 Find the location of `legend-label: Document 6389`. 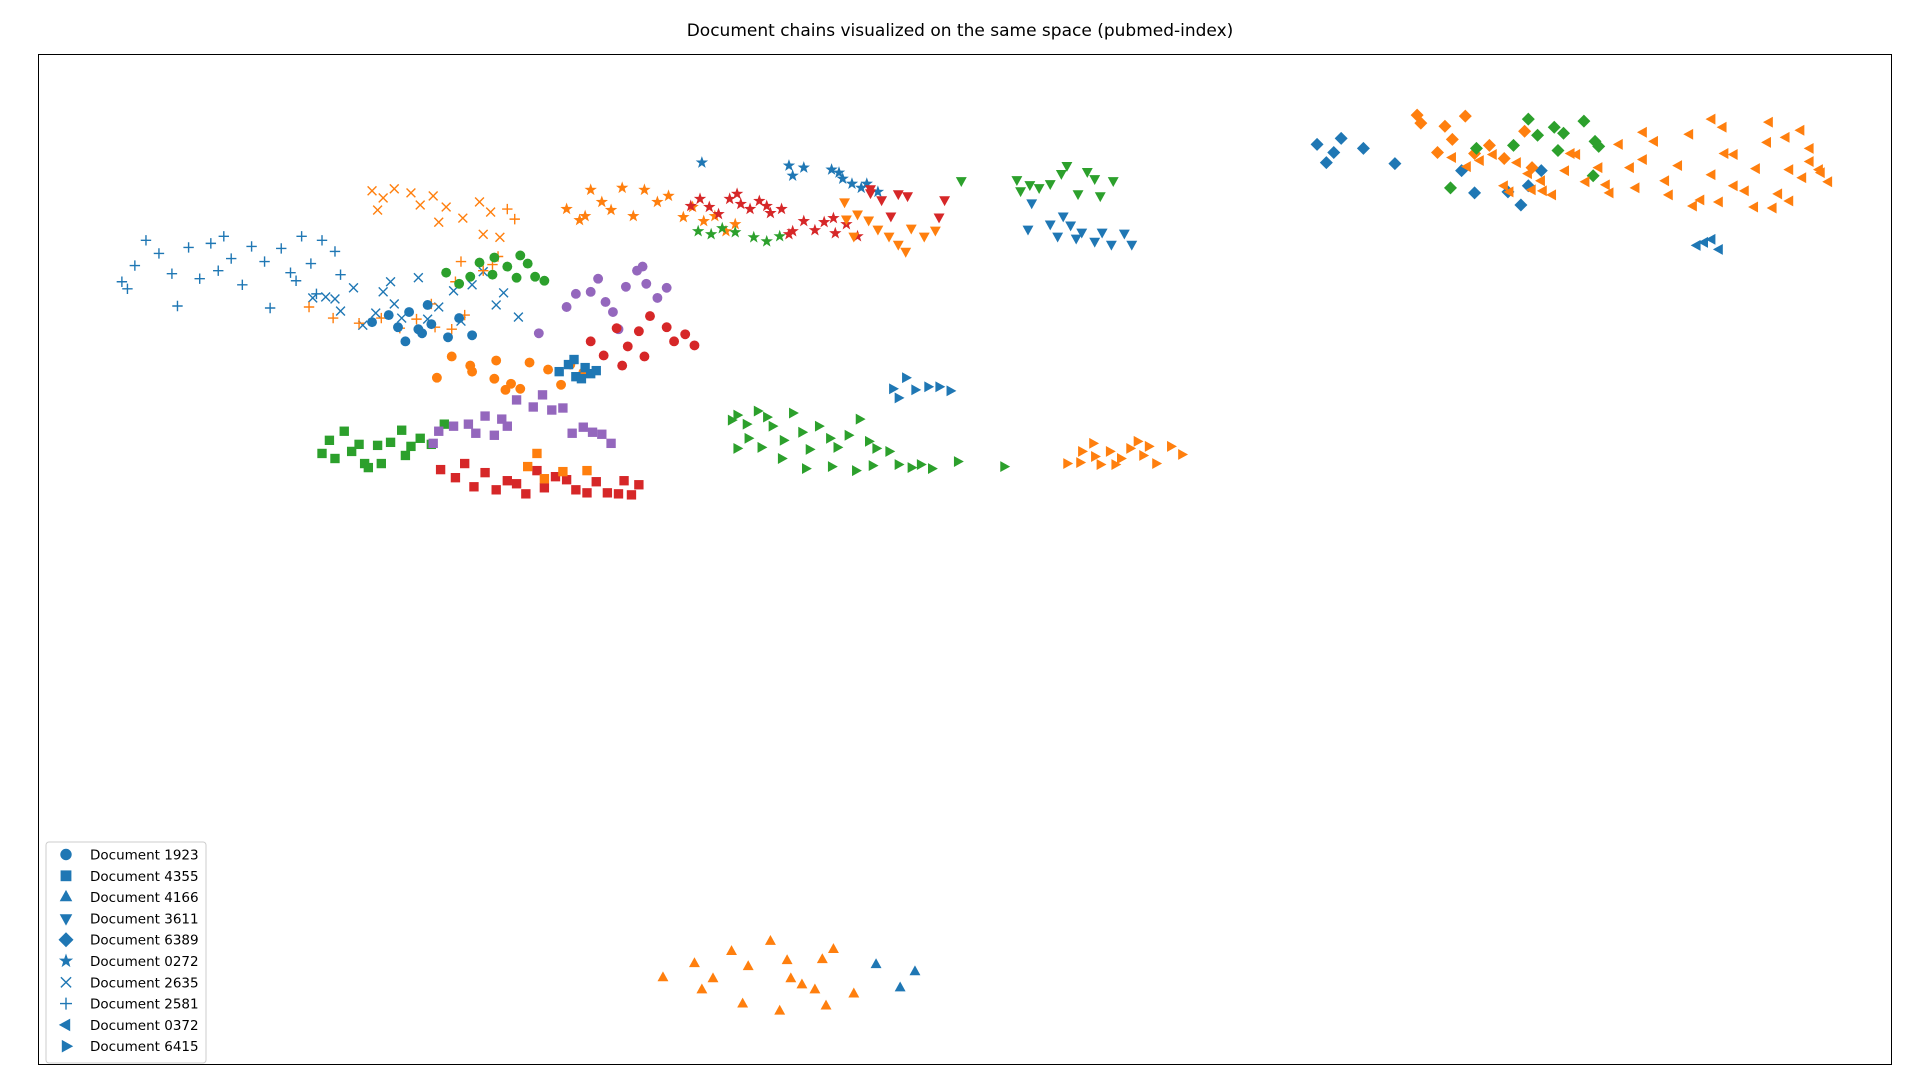

legend-label: Document 6389 is located at coordinates (144, 941).